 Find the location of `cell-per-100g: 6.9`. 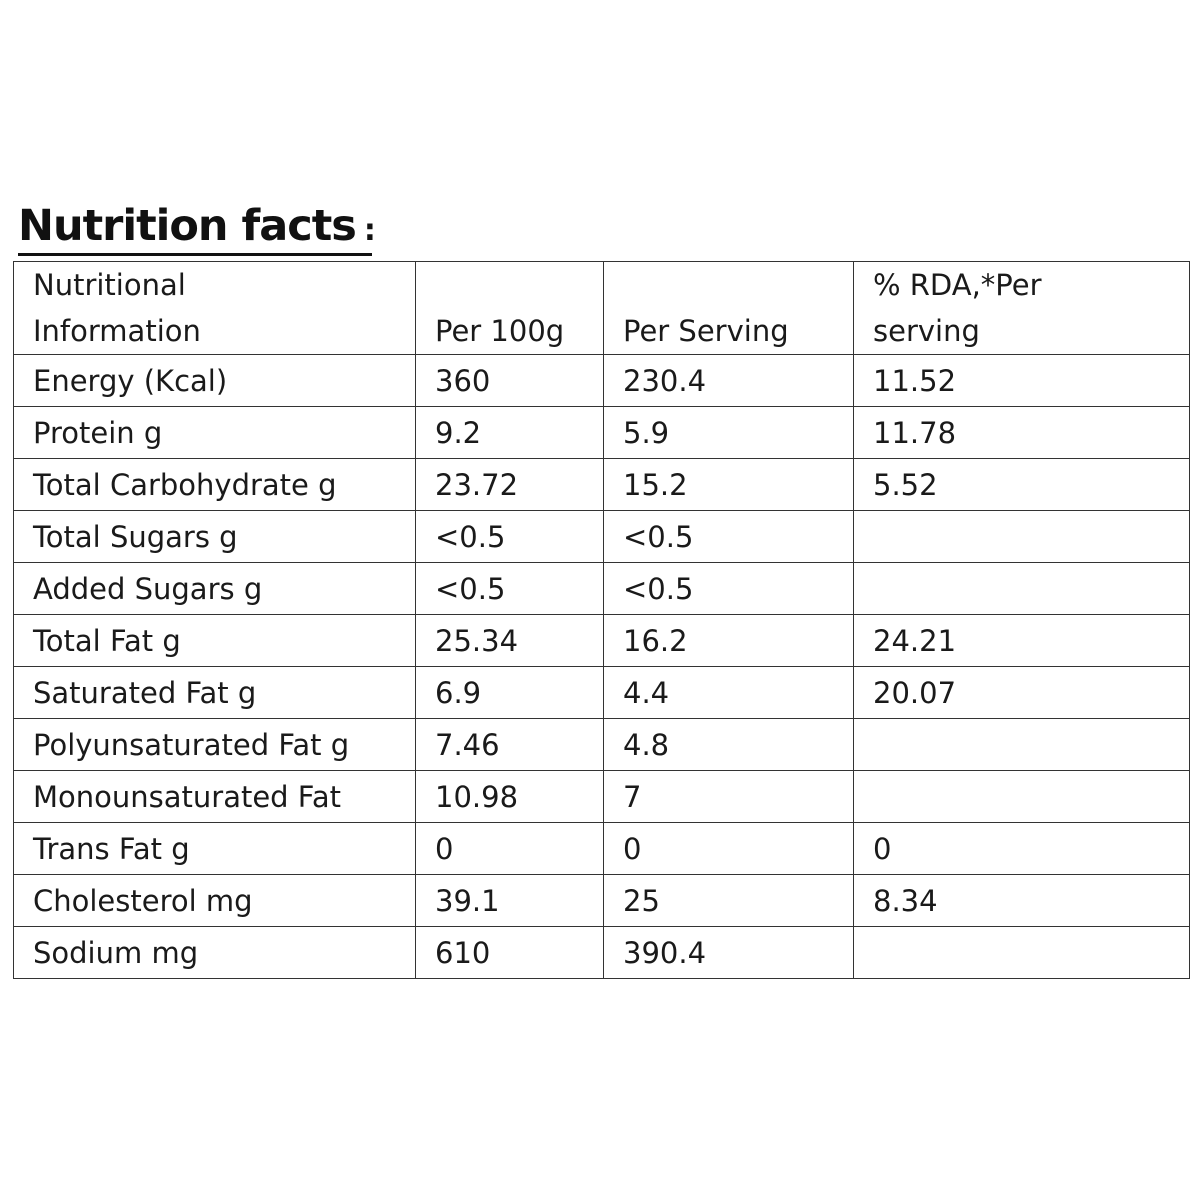

cell-per-100g: 6.9 is located at coordinates (509, 692).